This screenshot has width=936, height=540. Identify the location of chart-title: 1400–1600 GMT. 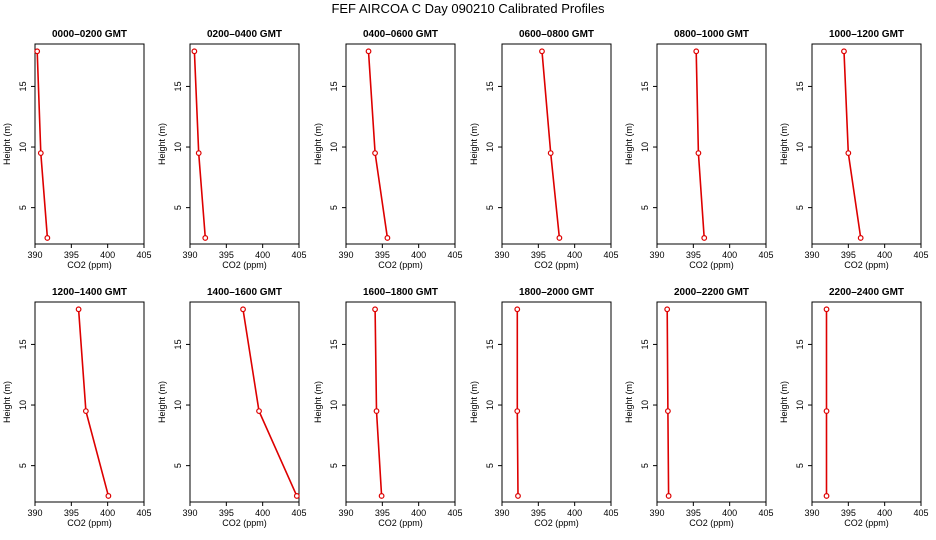
(244, 292).